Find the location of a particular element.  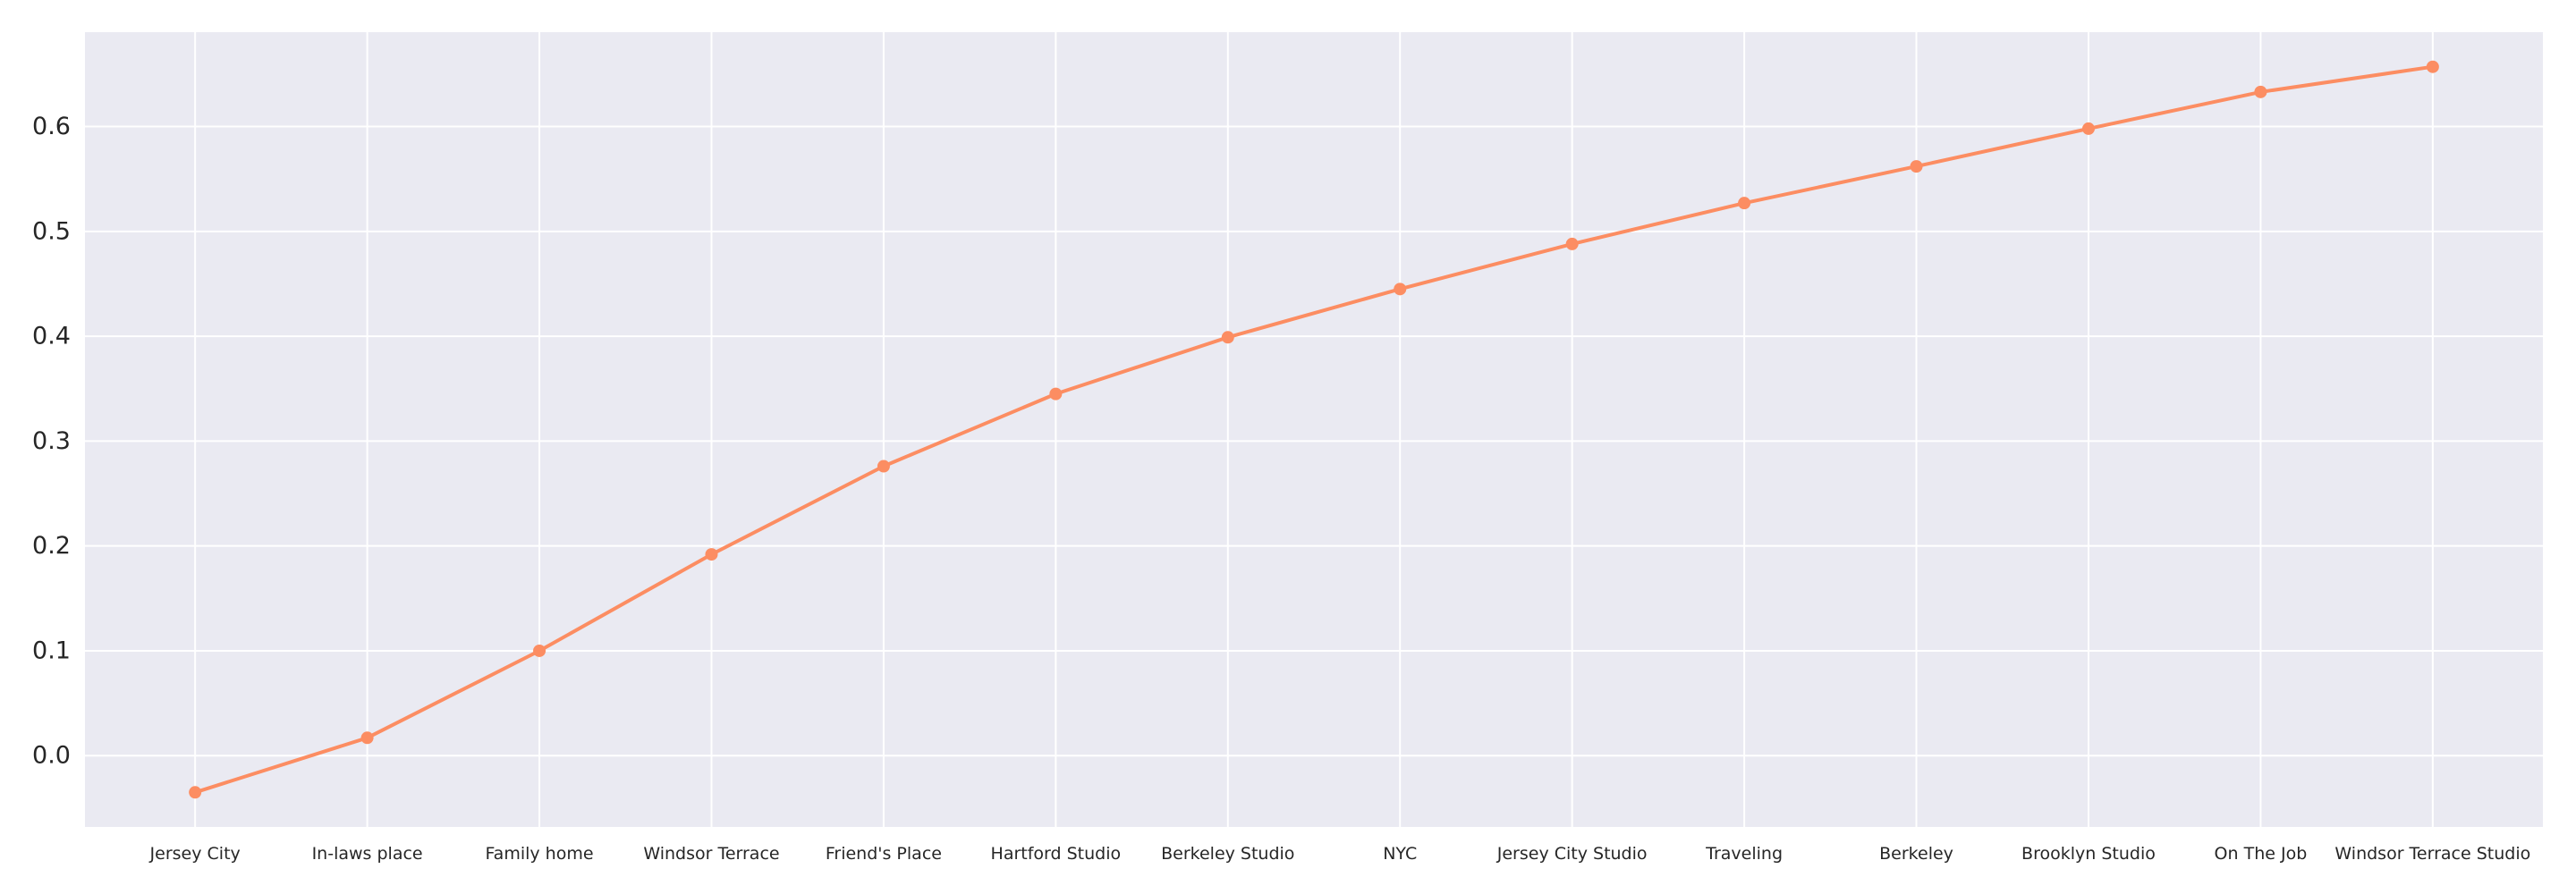

x-tick-label: On The Job is located at coordinates (2261, 854).